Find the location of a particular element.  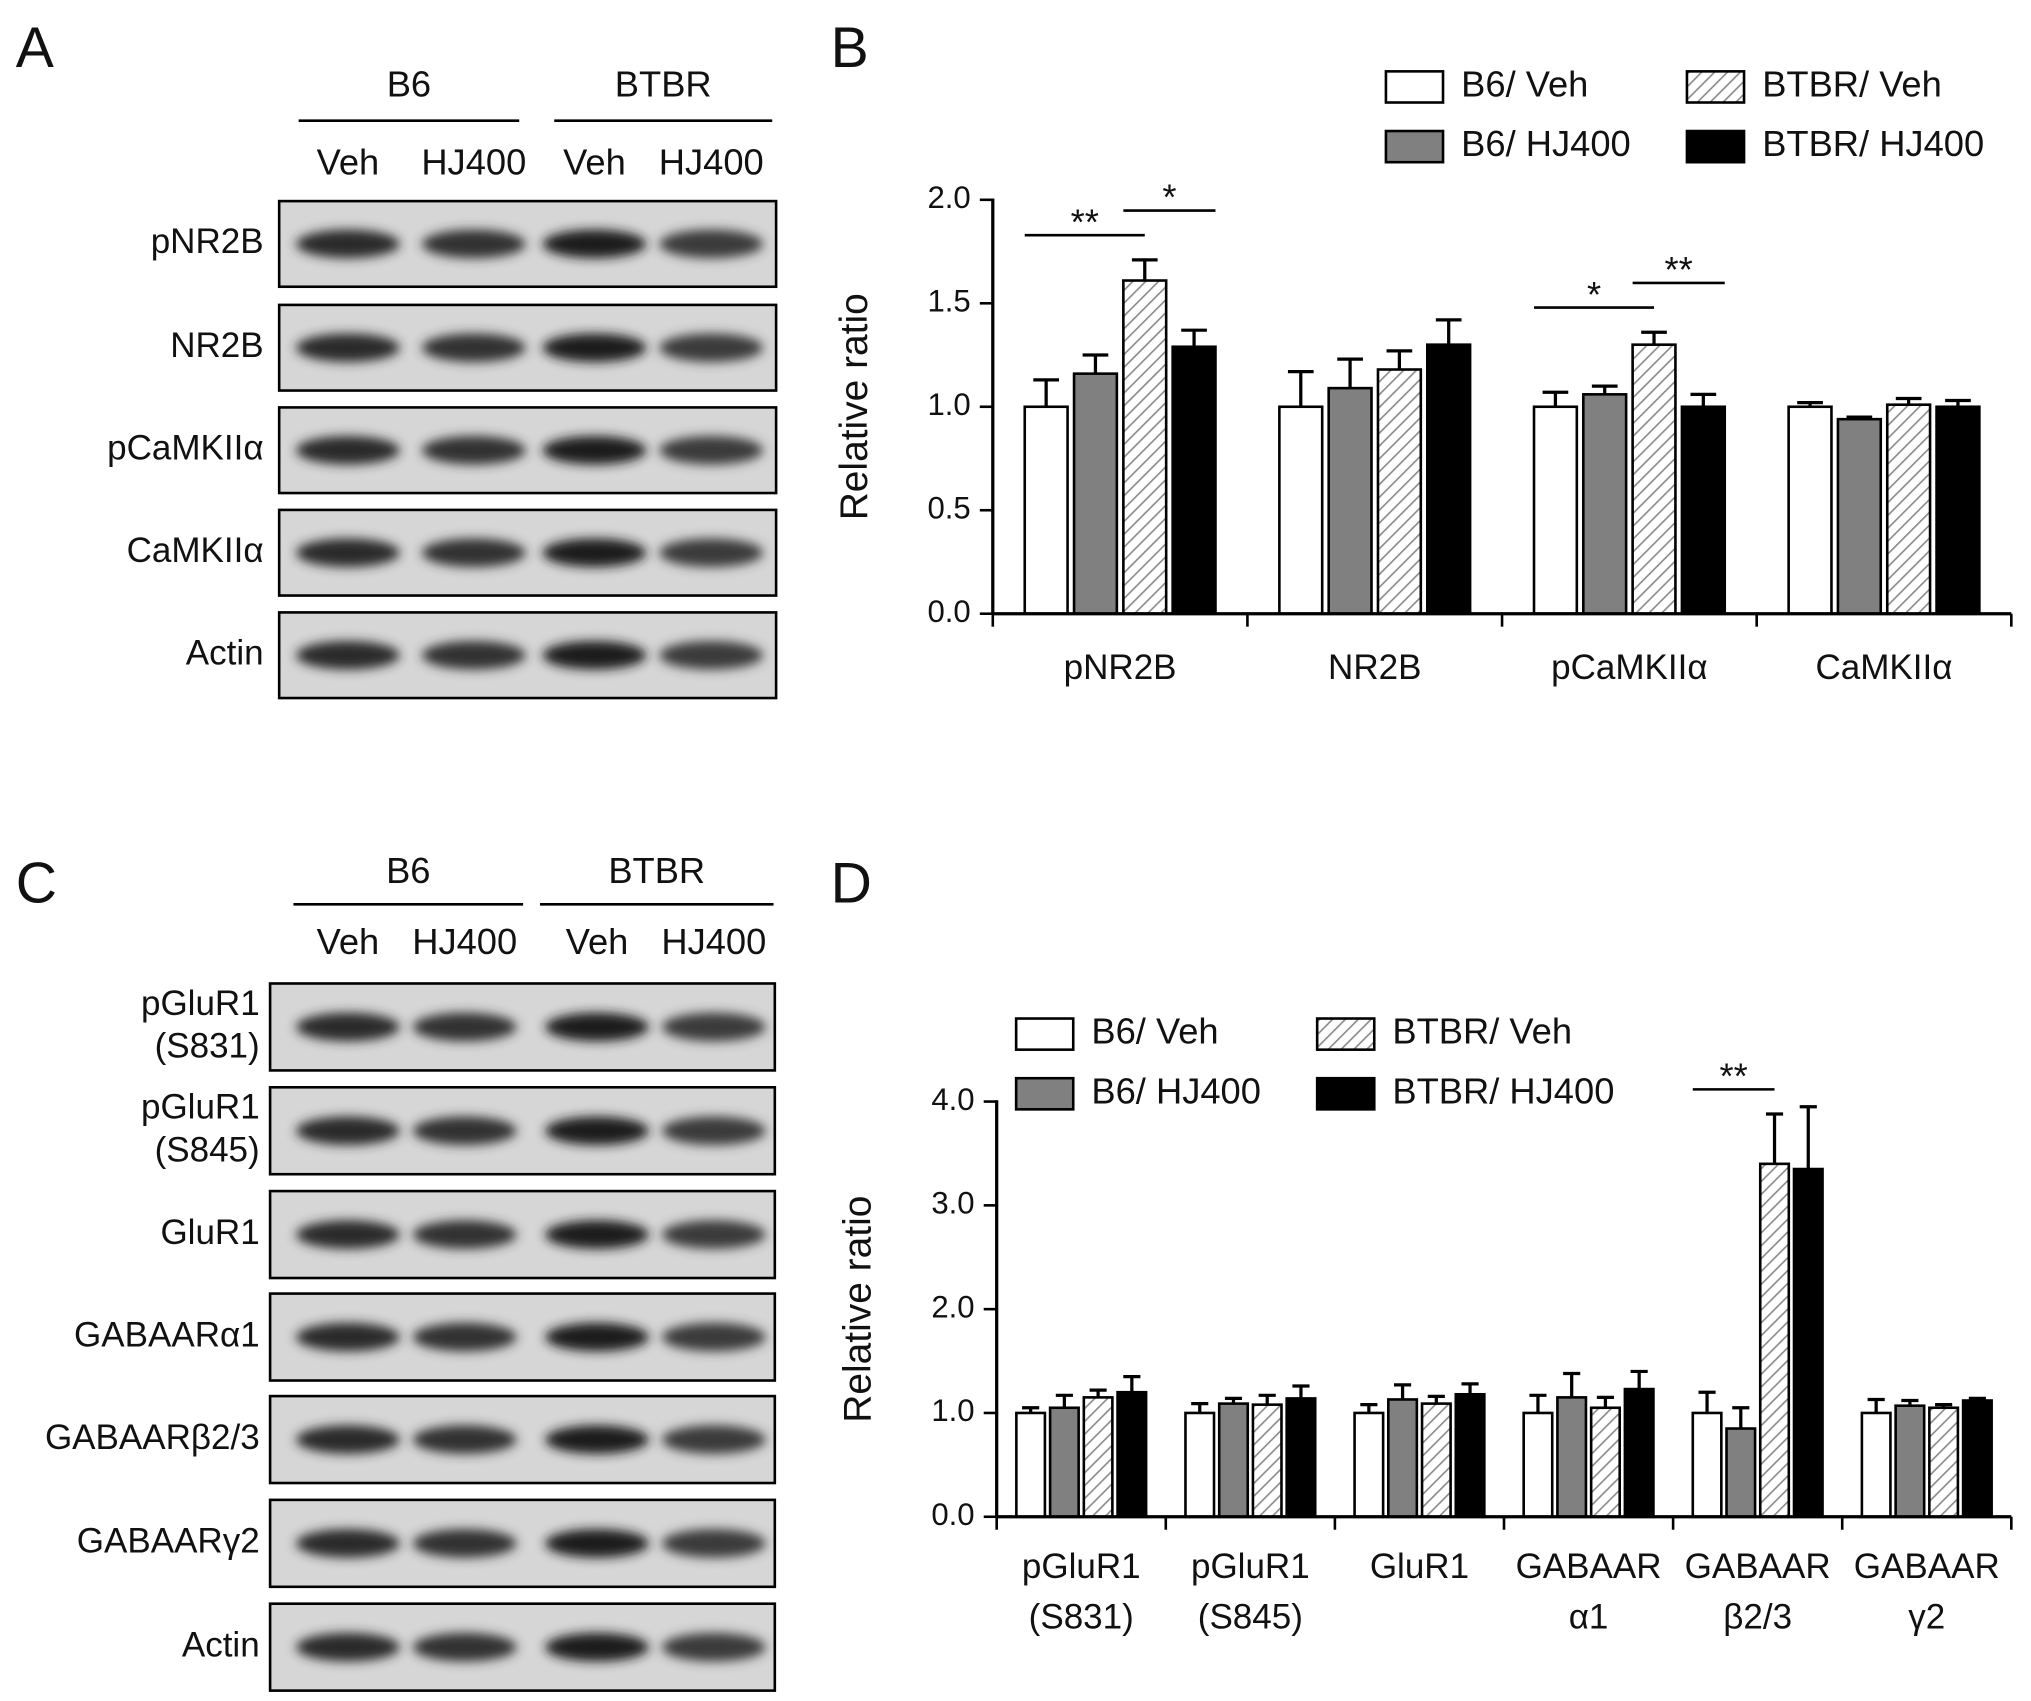

y-tick-label: 1.0 is located at coordinates (948, 404).